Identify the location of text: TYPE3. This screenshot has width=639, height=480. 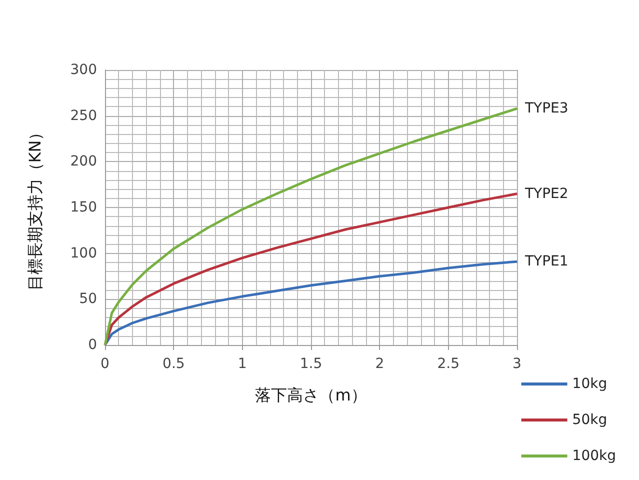
(546, 108).